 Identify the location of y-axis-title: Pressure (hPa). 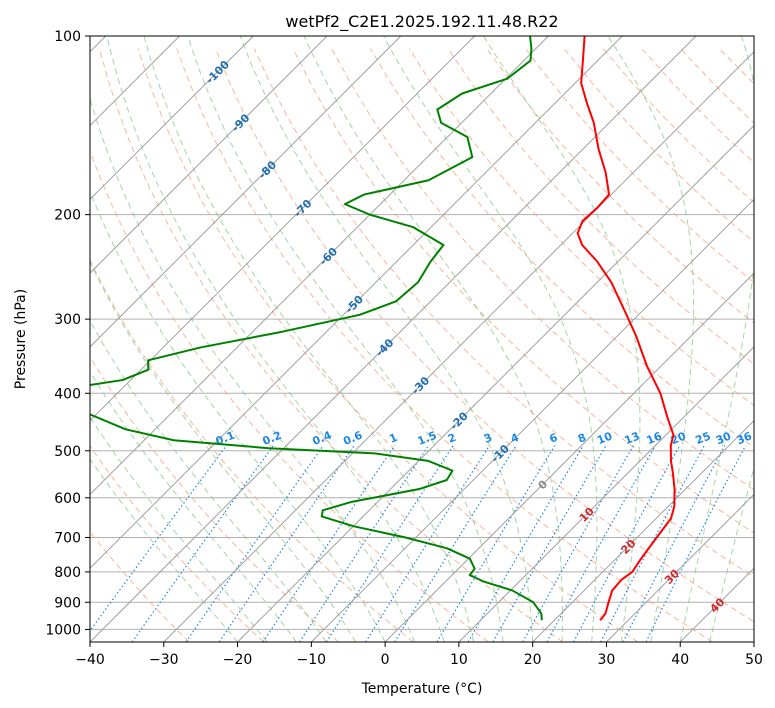
(21, 339).